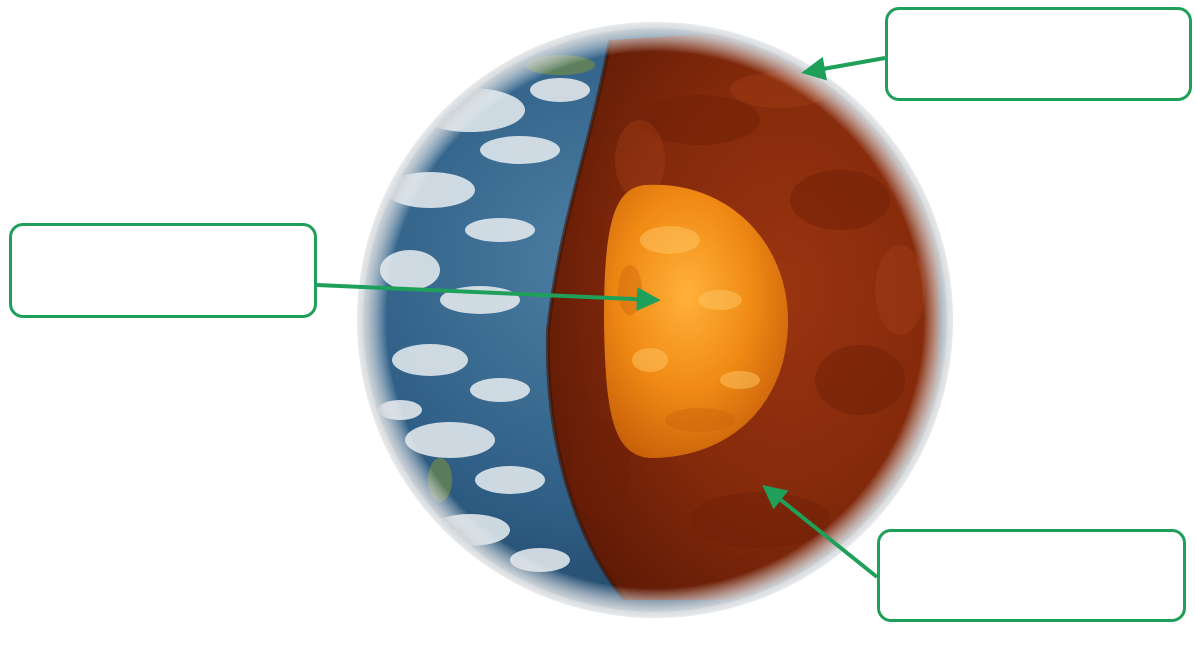 This screenshot has height=657, width=1195. Describe the element at coordinates (163, 270) in the screenshot. I see `label-box-core` at that location.